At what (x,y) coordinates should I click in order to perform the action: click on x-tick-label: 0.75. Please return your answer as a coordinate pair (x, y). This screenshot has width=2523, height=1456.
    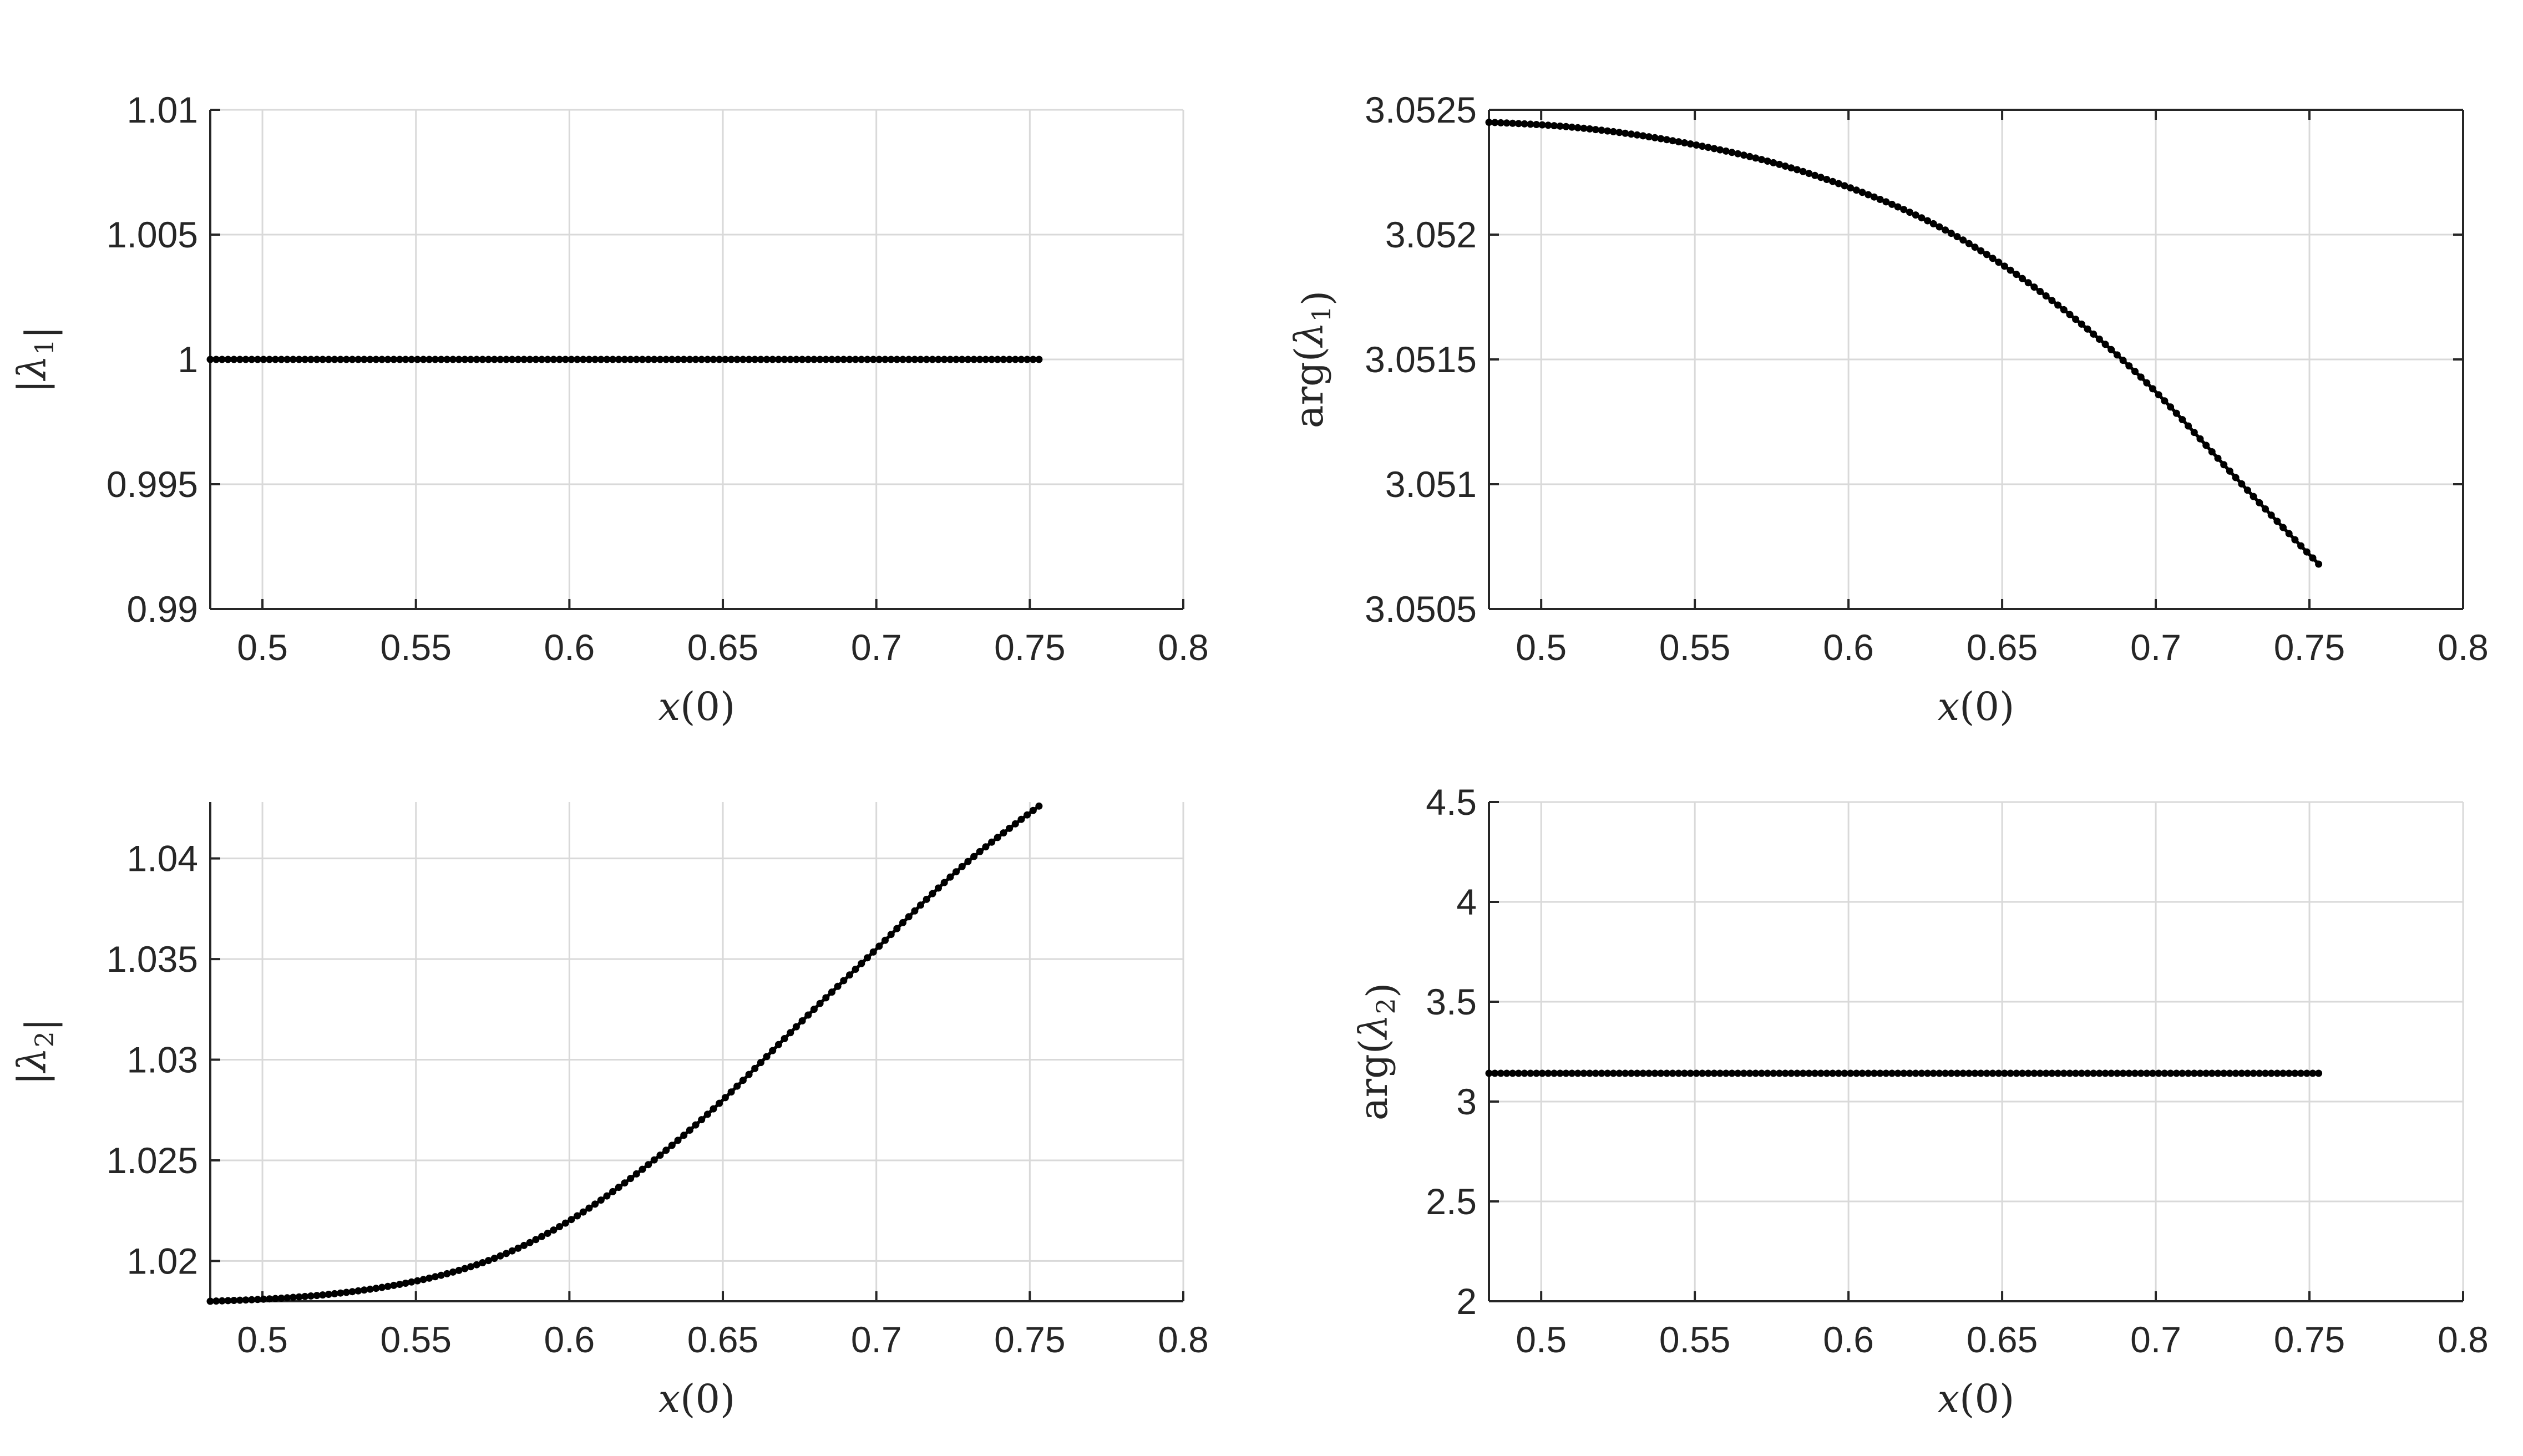
    Looking at the image, I should click on (1029, 1339).